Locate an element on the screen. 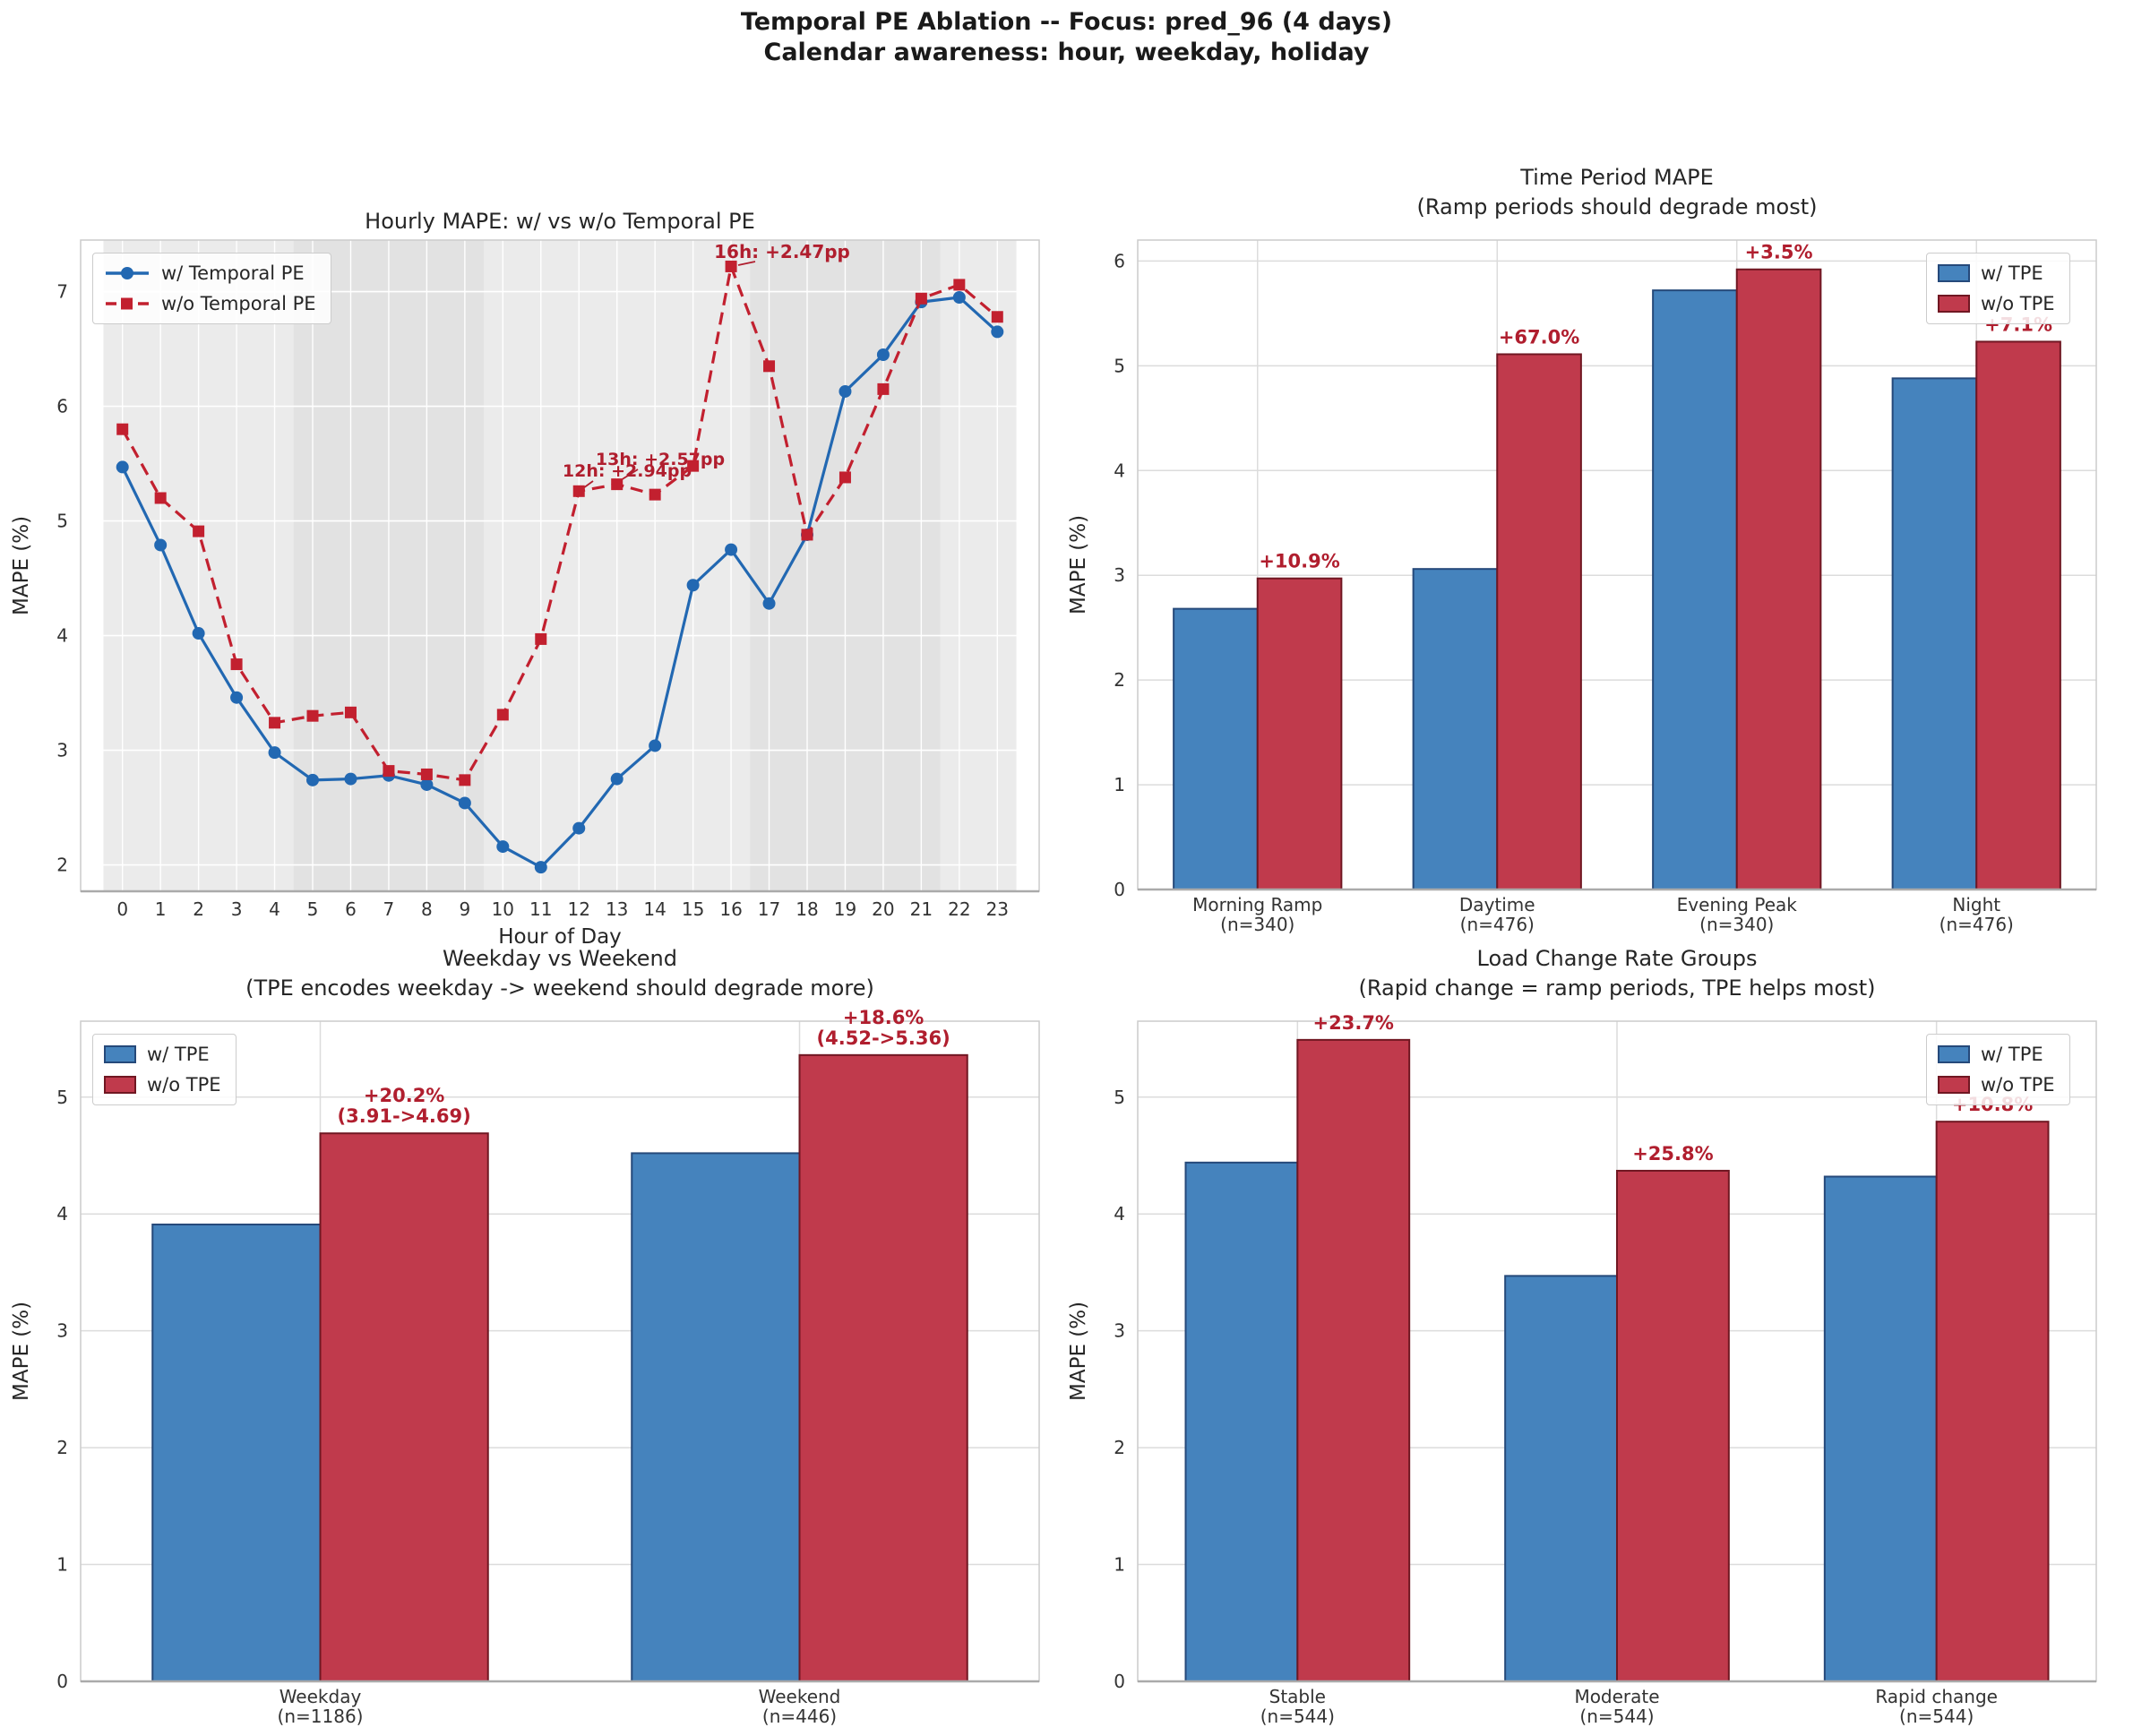 This screenshot has height=1736, width=2133. weekday-yaxis-label: MAPE (%) is located at coordinates (21, 1351).